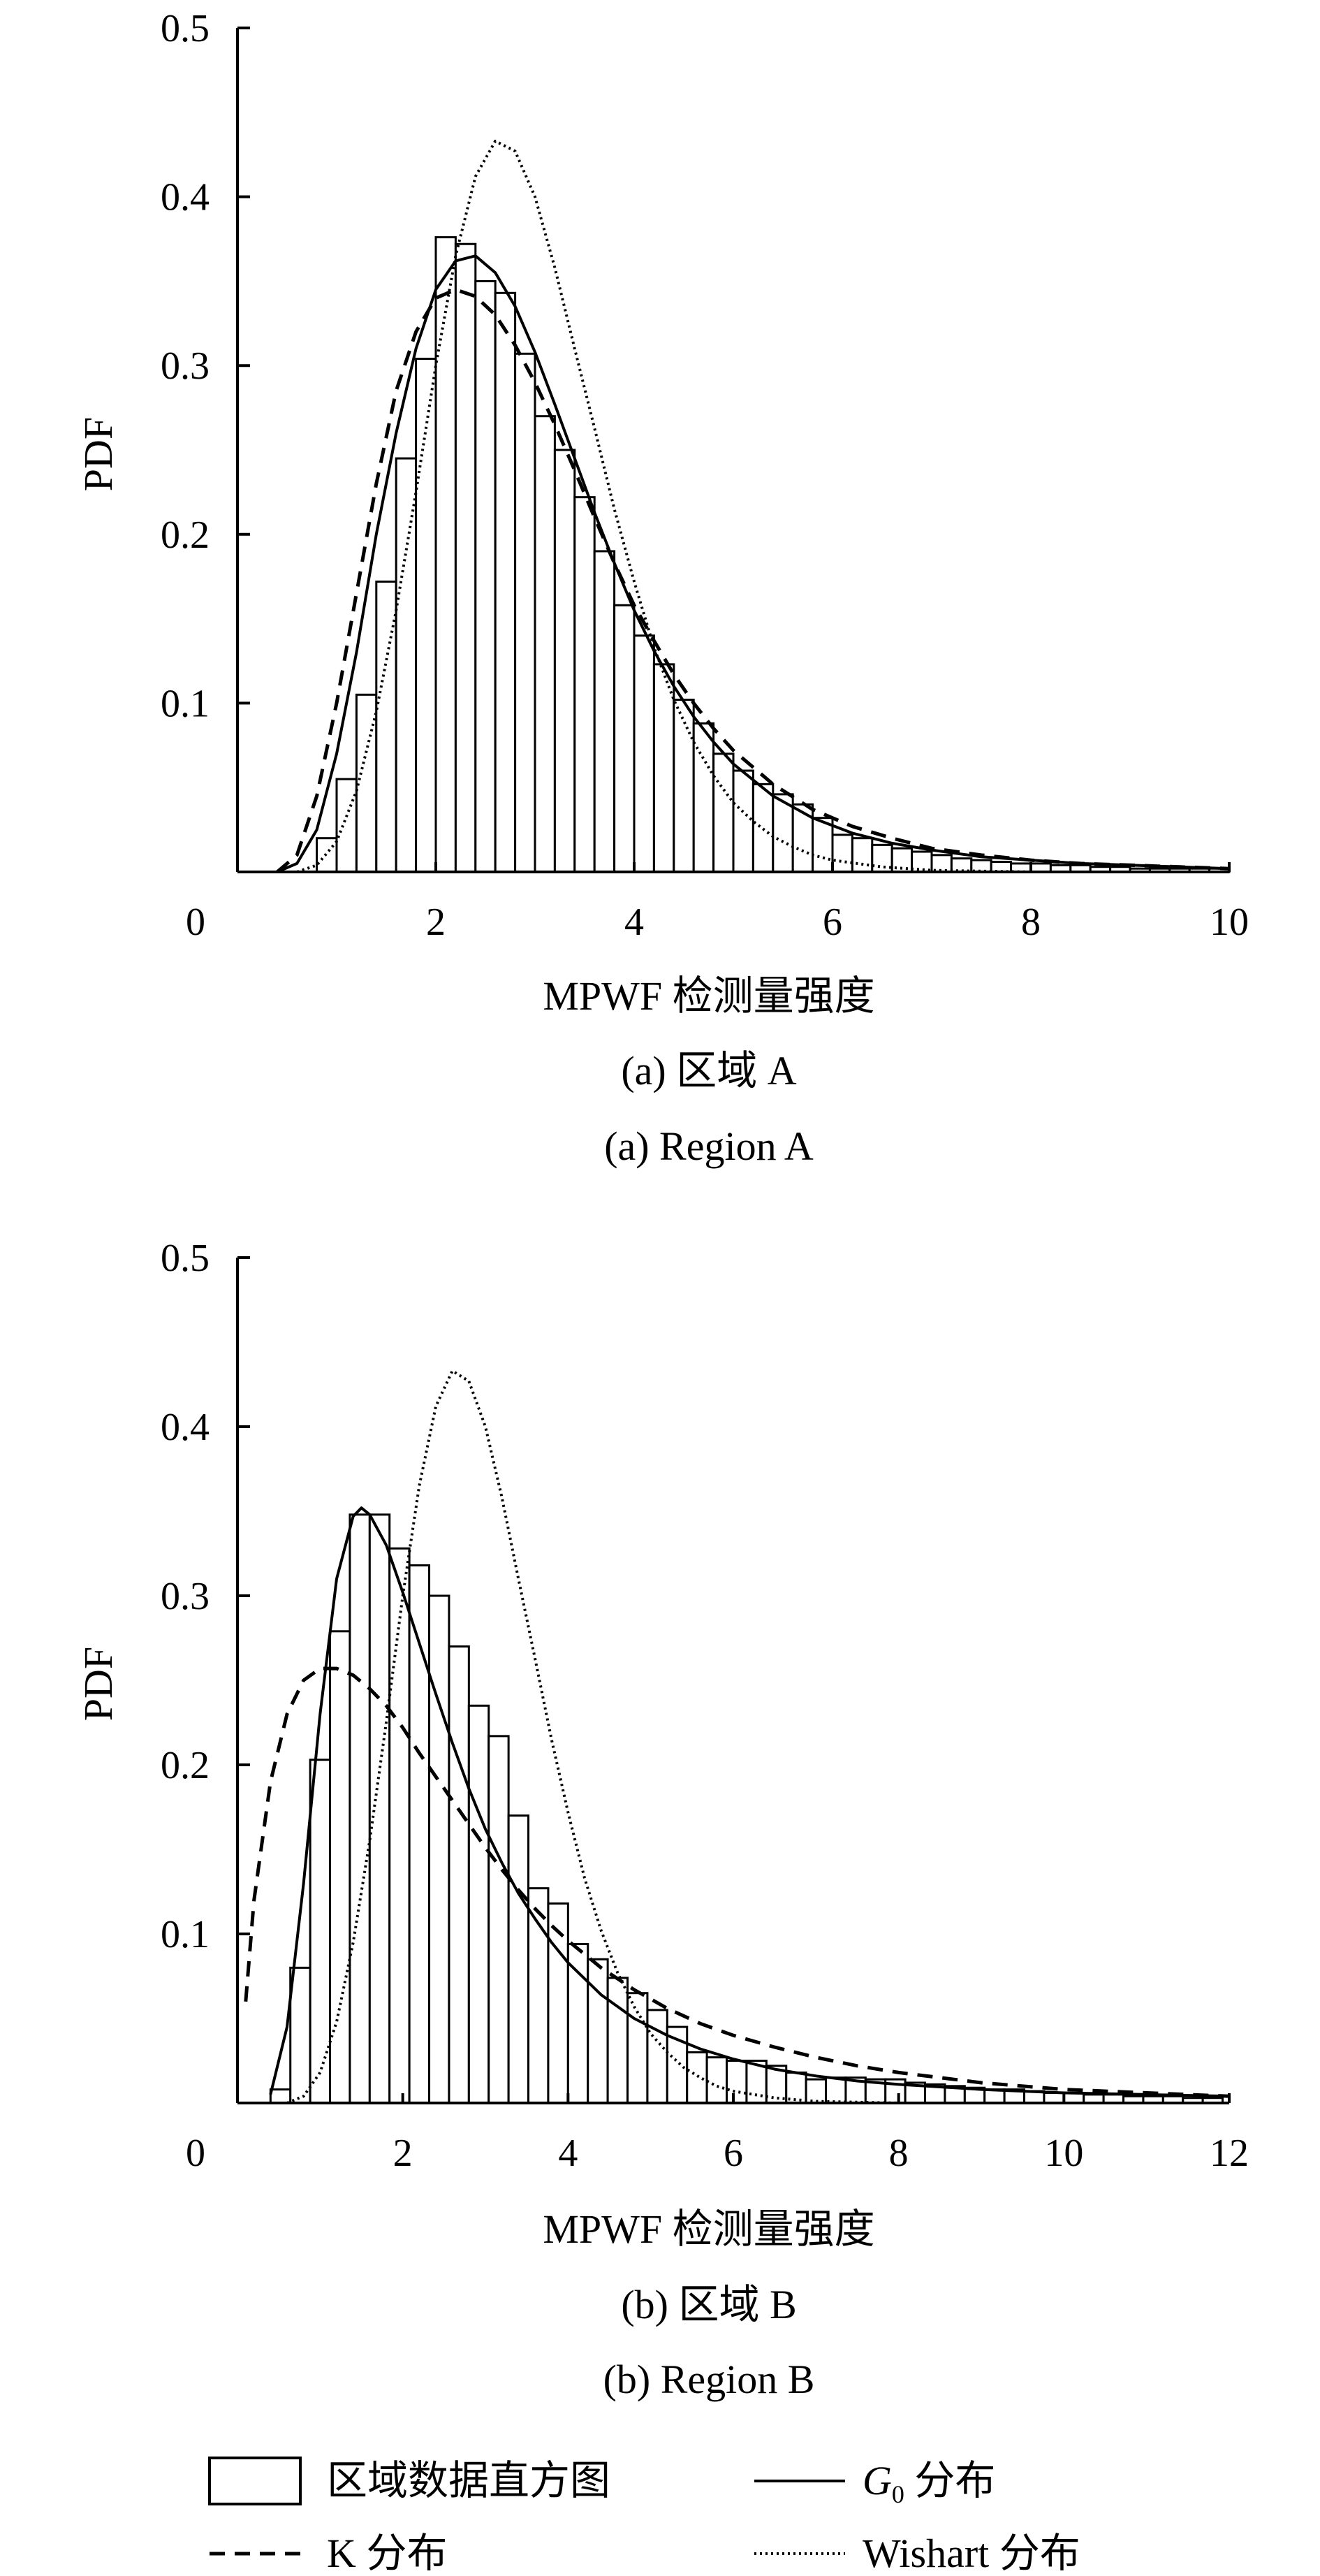 This screenshot has width=1320, height=2576. What do you see at coordinates (468, 2480) in the screenshot?
I see `legend-label-histogram: 区域数据直方图` at bounding box center [468, 2480].